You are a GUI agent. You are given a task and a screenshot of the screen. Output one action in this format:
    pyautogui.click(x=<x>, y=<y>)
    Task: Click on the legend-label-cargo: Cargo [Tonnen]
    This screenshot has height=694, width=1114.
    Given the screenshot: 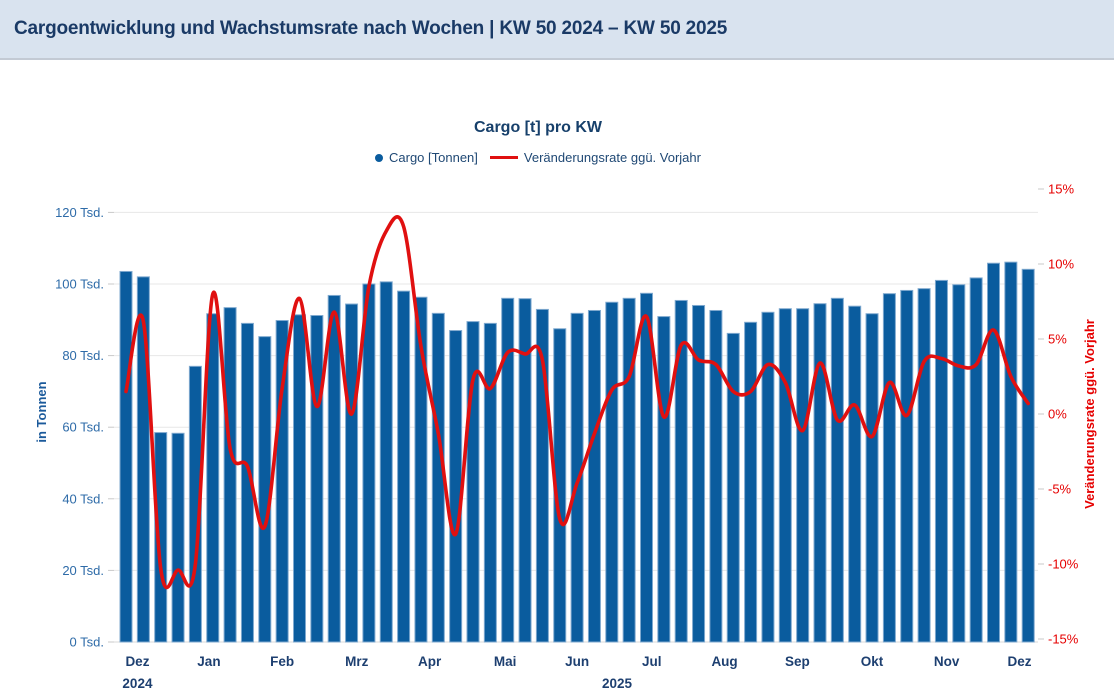 What is the action you would take?
    pyautogui.click(x=433, y=157)
    